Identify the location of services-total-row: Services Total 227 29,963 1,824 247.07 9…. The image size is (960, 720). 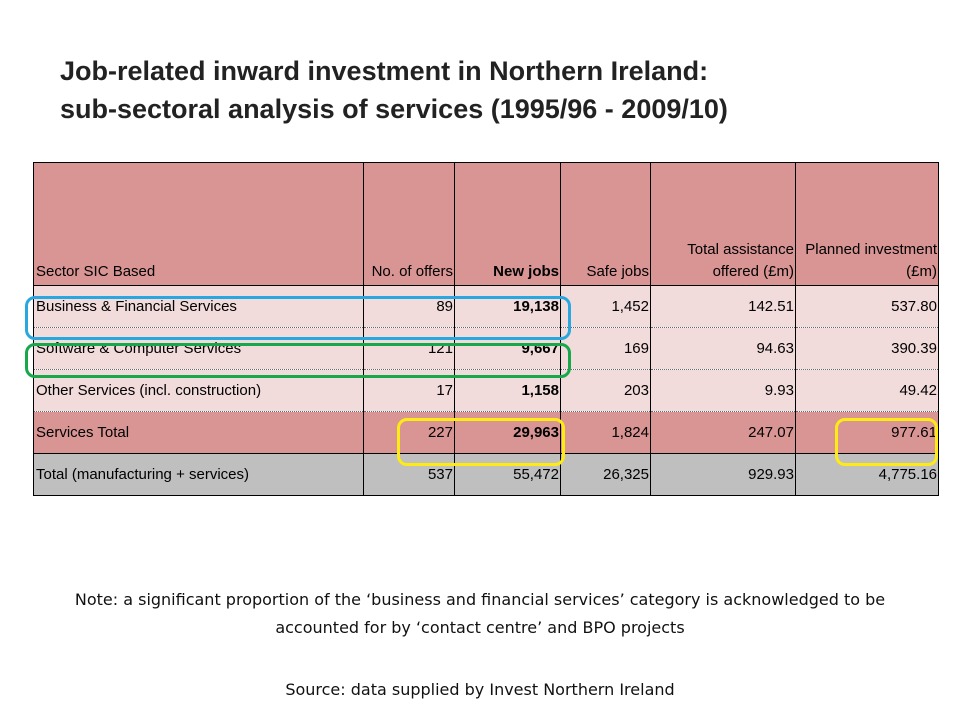
(486, 432).